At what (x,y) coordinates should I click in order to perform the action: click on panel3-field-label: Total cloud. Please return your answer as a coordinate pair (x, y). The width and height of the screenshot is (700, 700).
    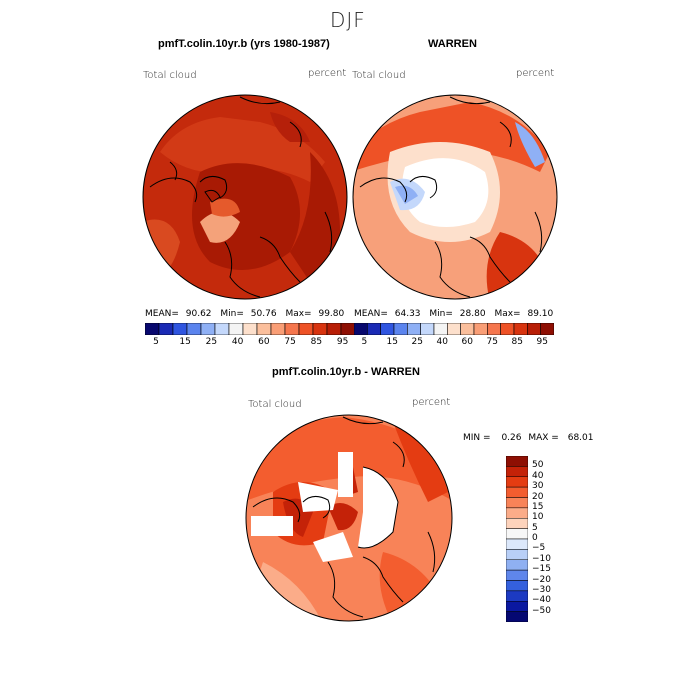
    Looking at the image, I should click on (275, 404).